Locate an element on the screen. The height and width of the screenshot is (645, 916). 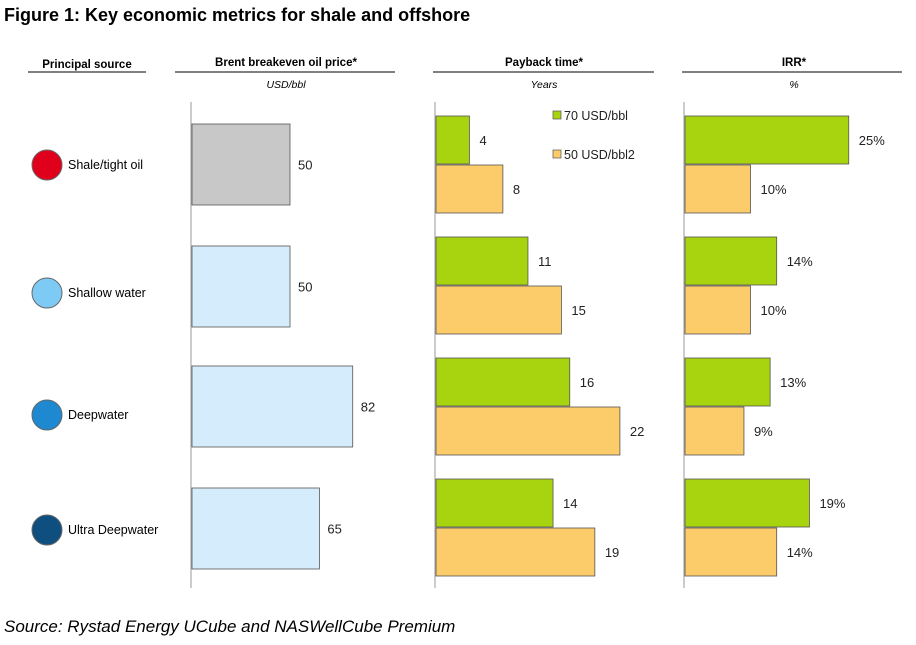
legend-label-50: 50 USD/bbl2 is located at coordinates (599, 155).